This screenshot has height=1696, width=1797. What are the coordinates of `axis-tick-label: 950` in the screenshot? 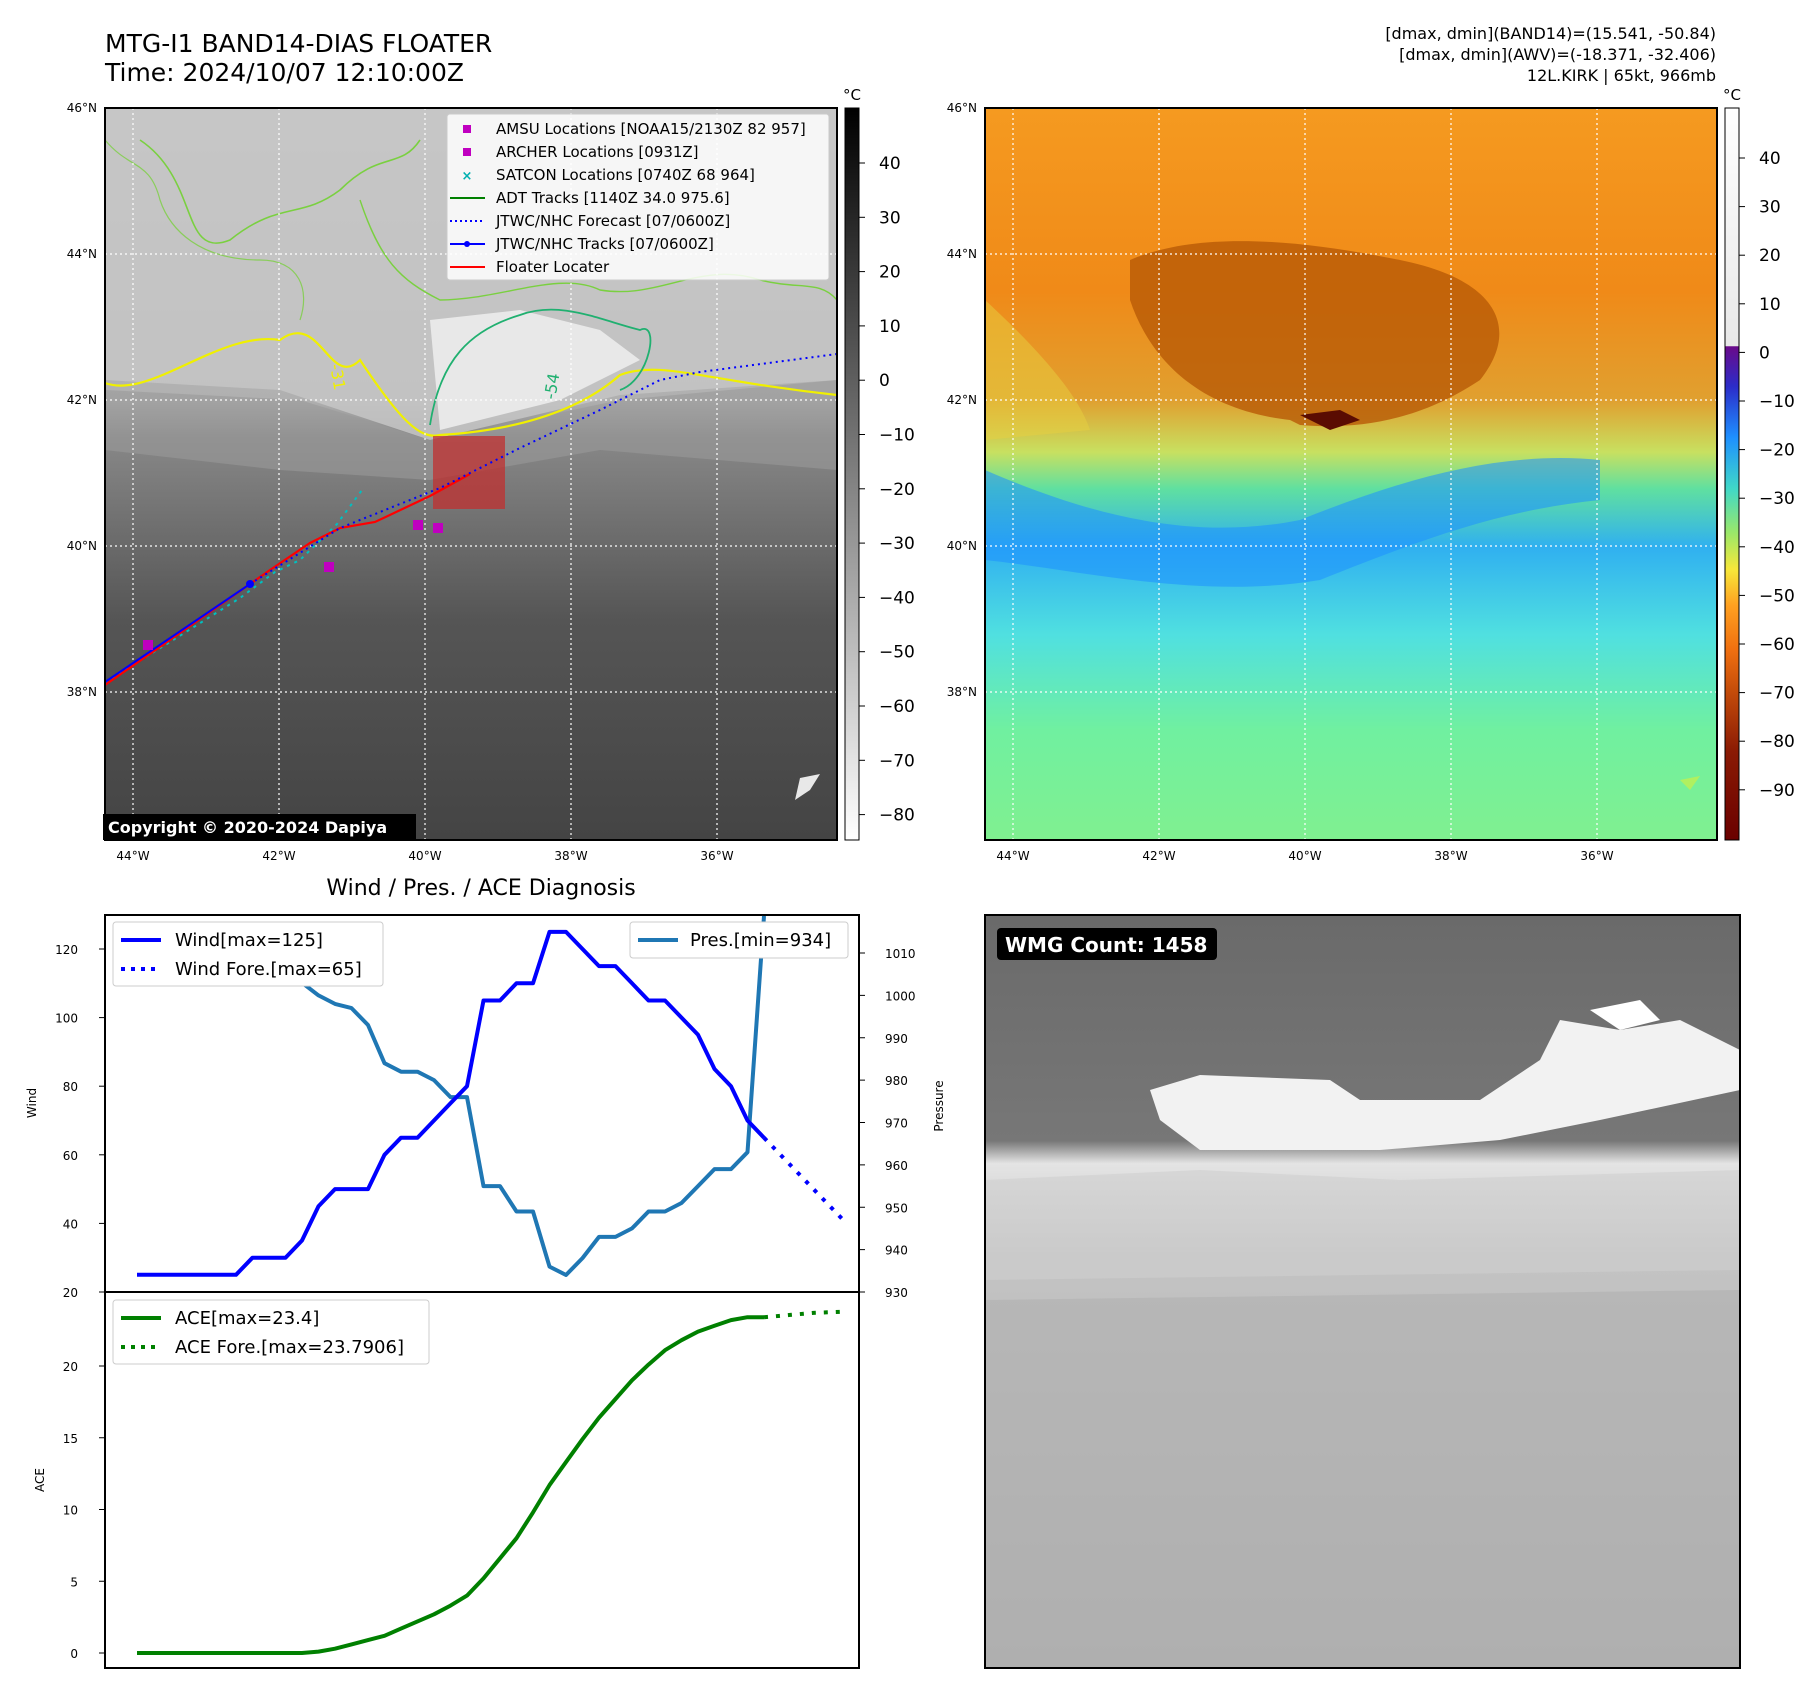 It's located at (896, 1208).